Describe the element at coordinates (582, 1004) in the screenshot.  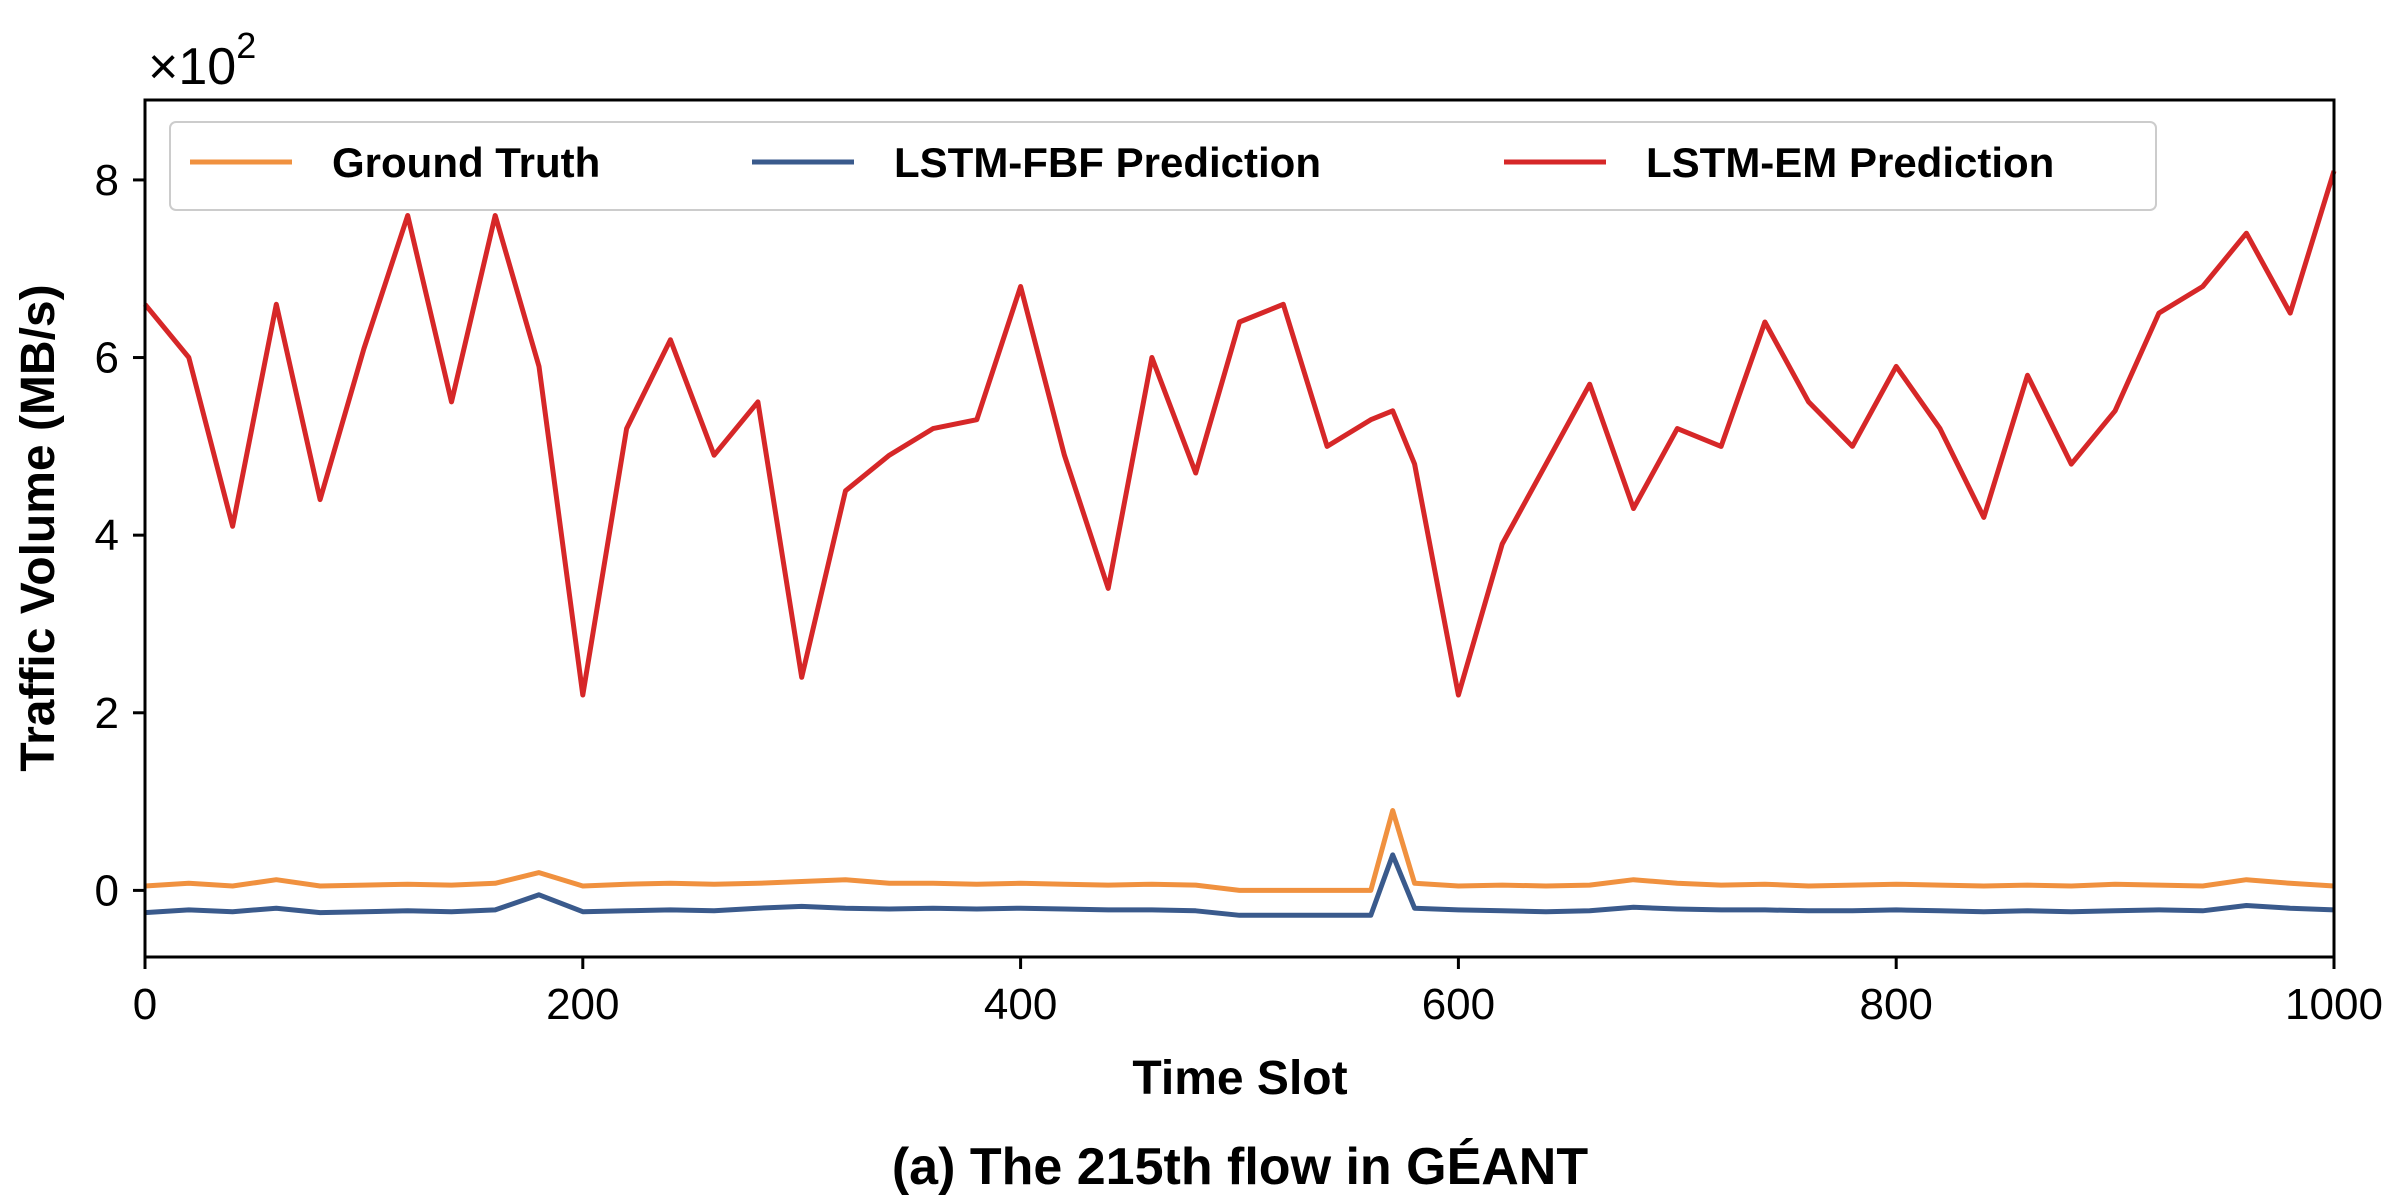
I see `x-tick-label: 200` at that location.